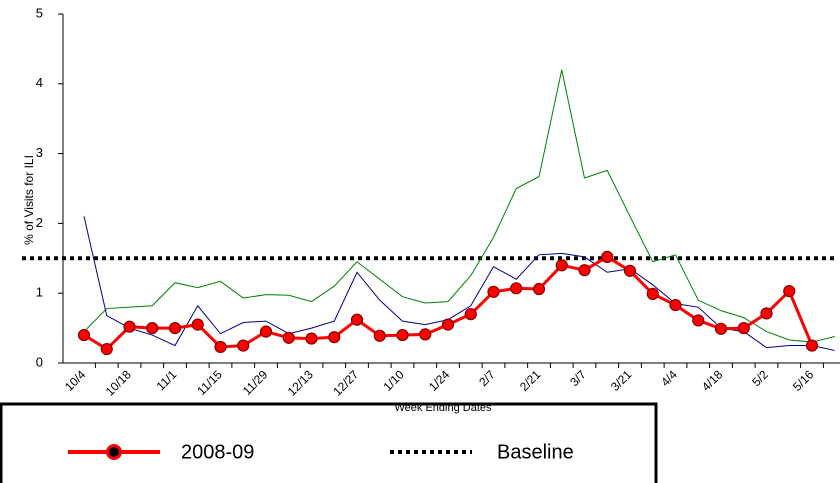 The width and height of the screenshot is (840, 483). I want to click on x-tick-label: 11/15, so click(209, 382).